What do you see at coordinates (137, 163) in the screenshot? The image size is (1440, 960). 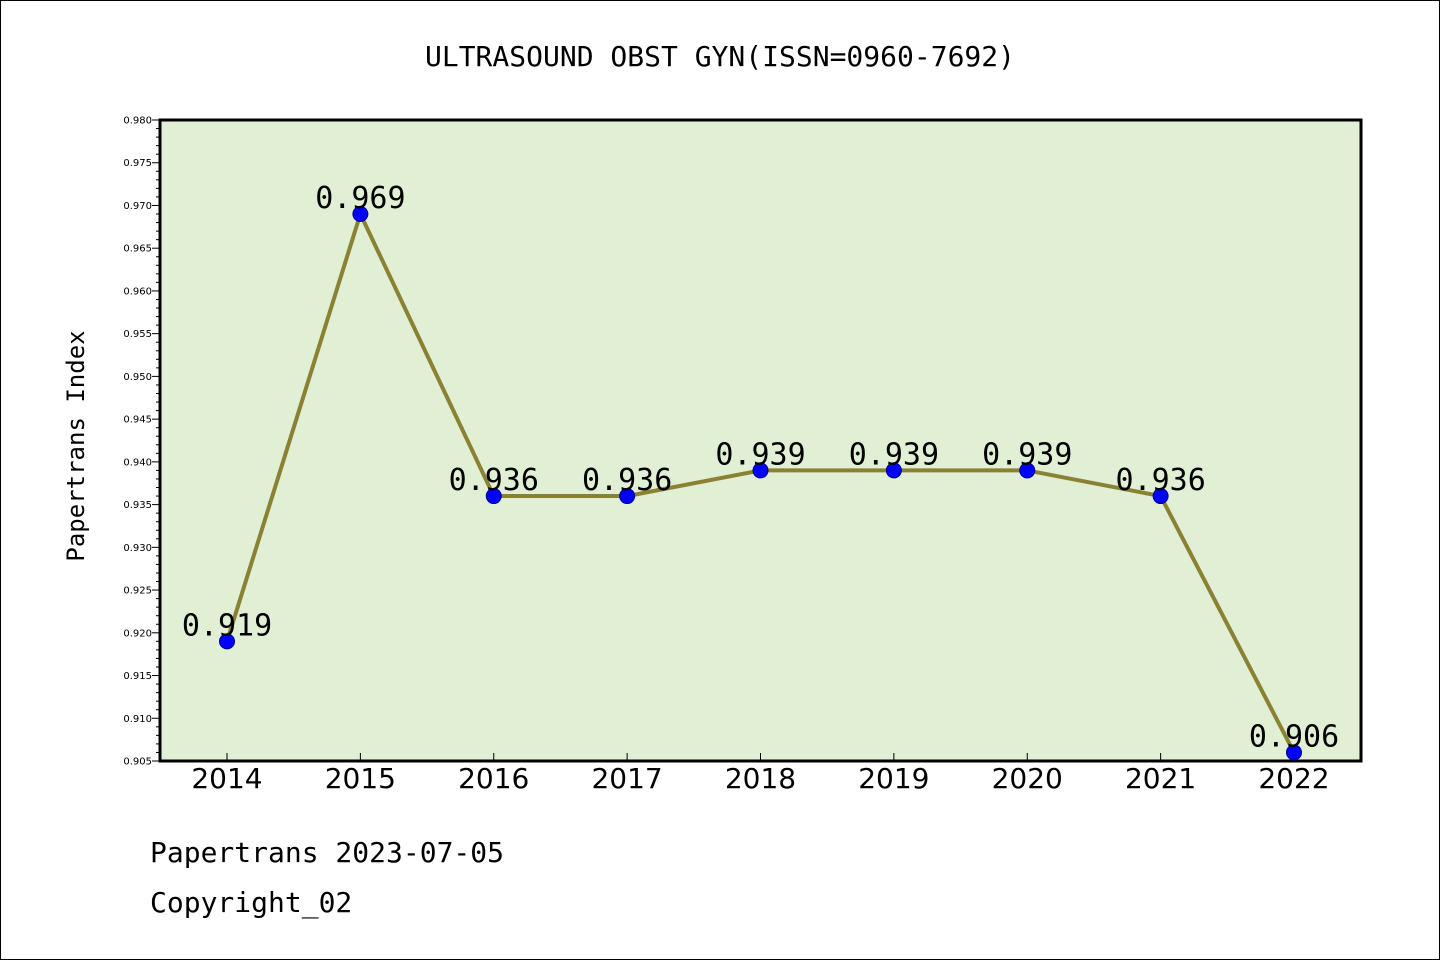 I see `y-tick-label: 0.975` at bounding box center [137, 163].